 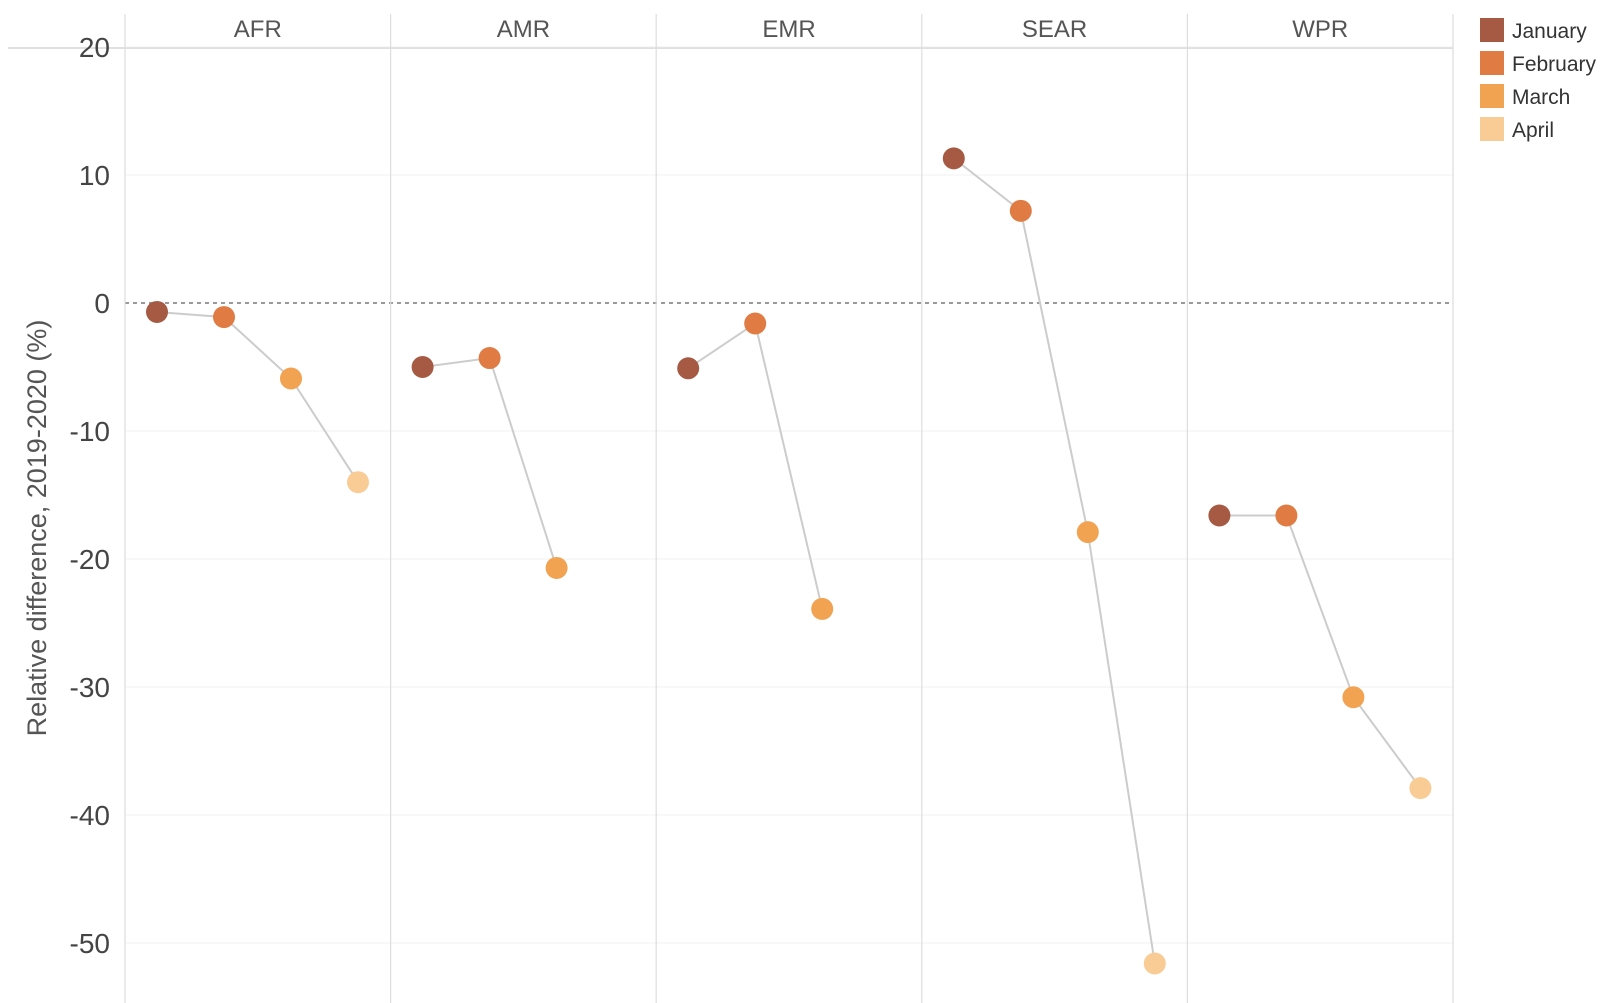 What do you see at coordinates (1087, 532) in the screenshot?
I see `point-sear-march` at bounding box center [1087, 532].